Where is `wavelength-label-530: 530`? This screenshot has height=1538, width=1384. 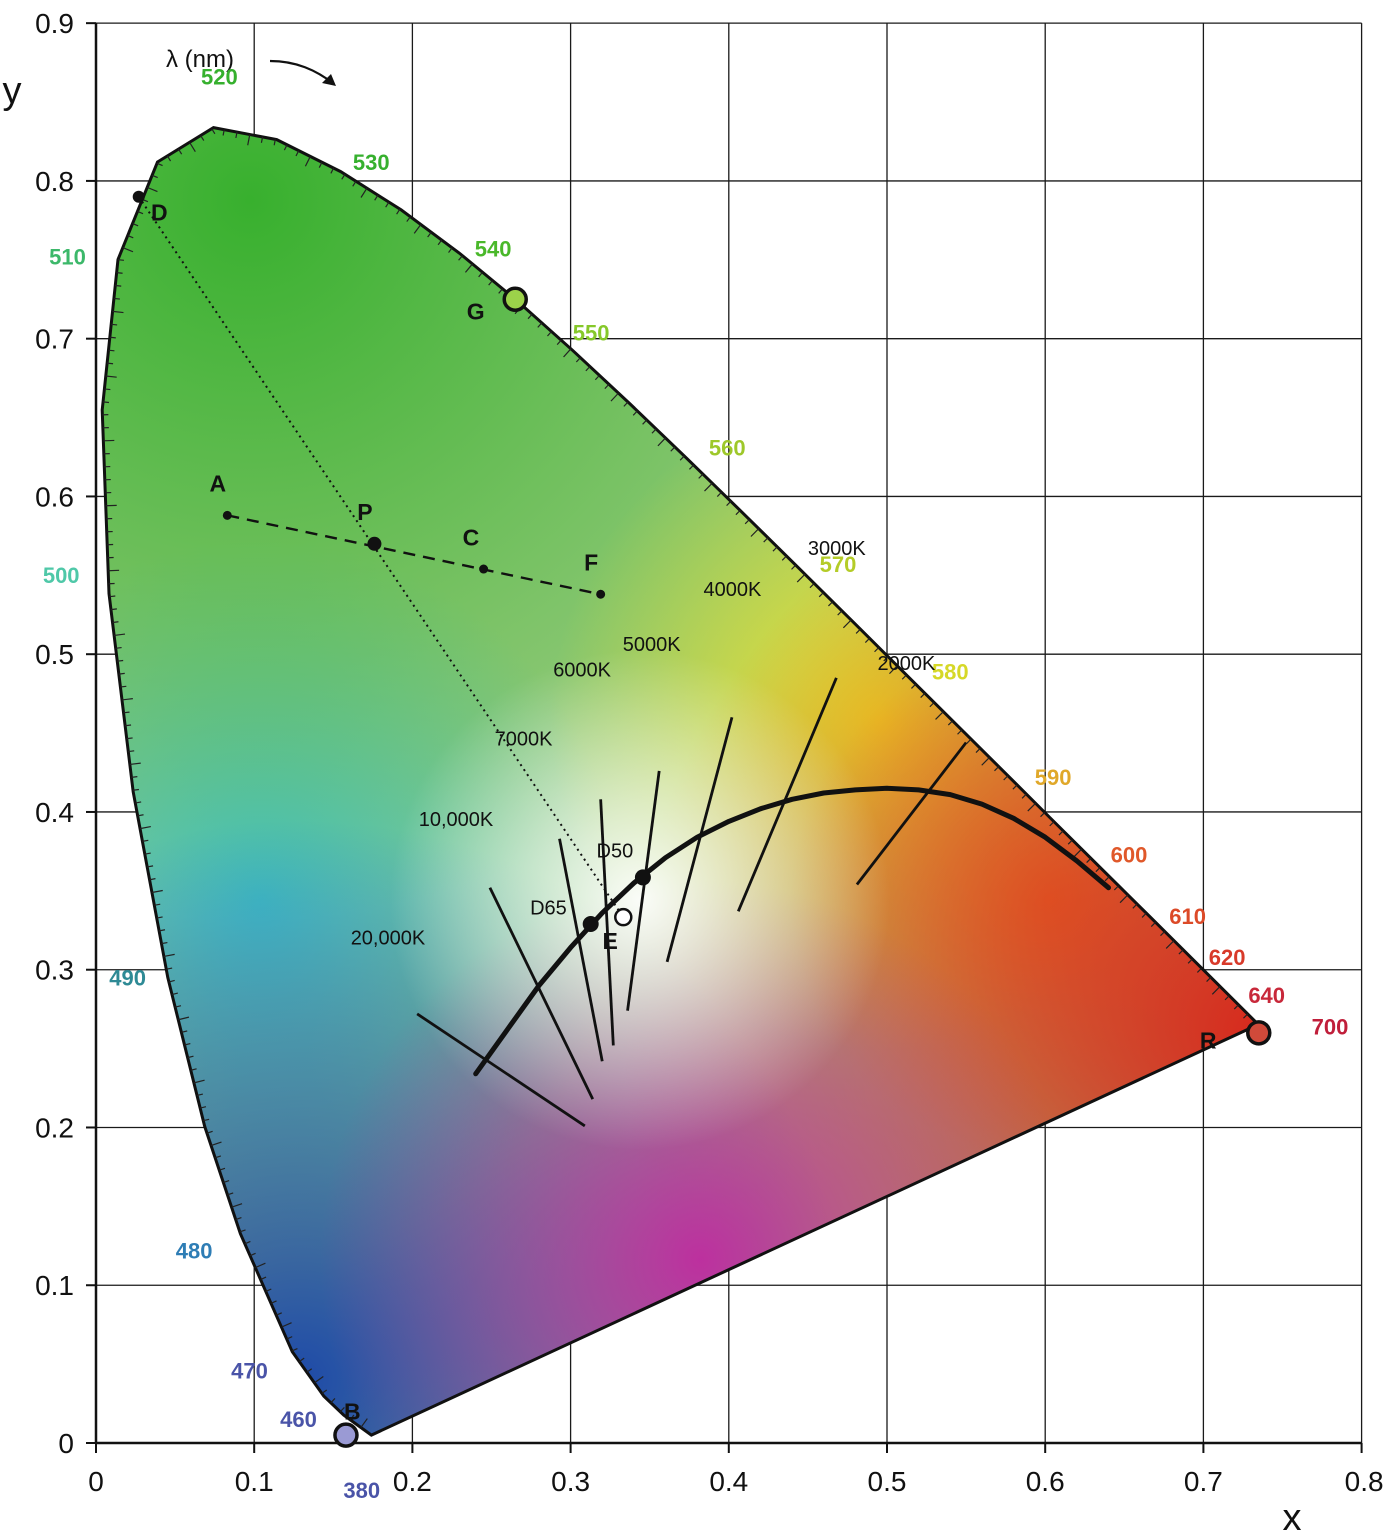 wavelength-label-530: 530 is located at coordinates (371, 162).